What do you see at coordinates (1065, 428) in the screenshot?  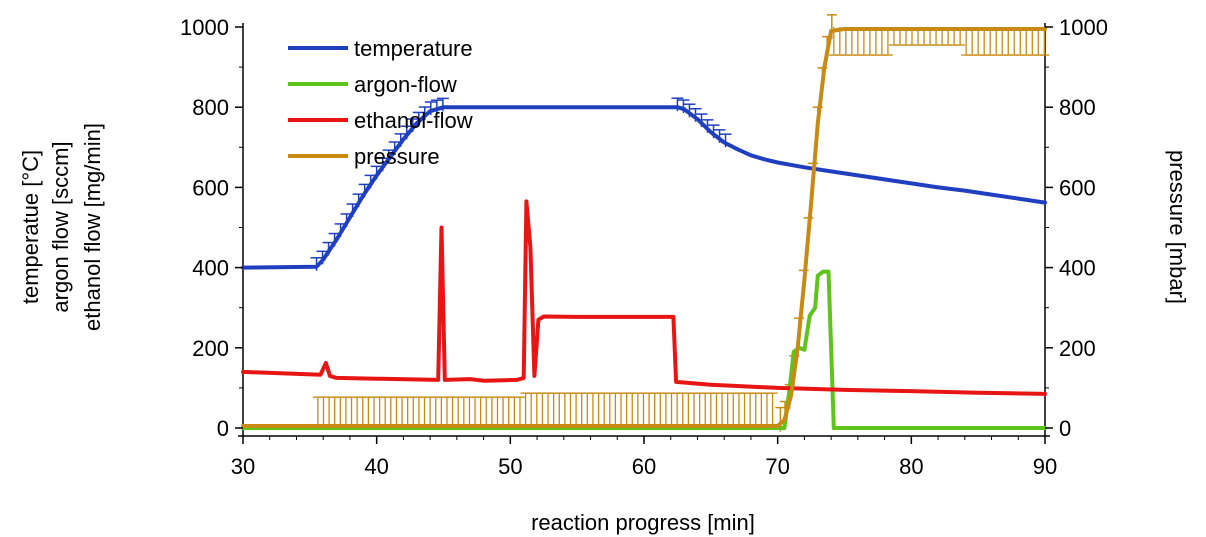 I see `y-right-tick-label: 0` at bounding box center [1065, 428].